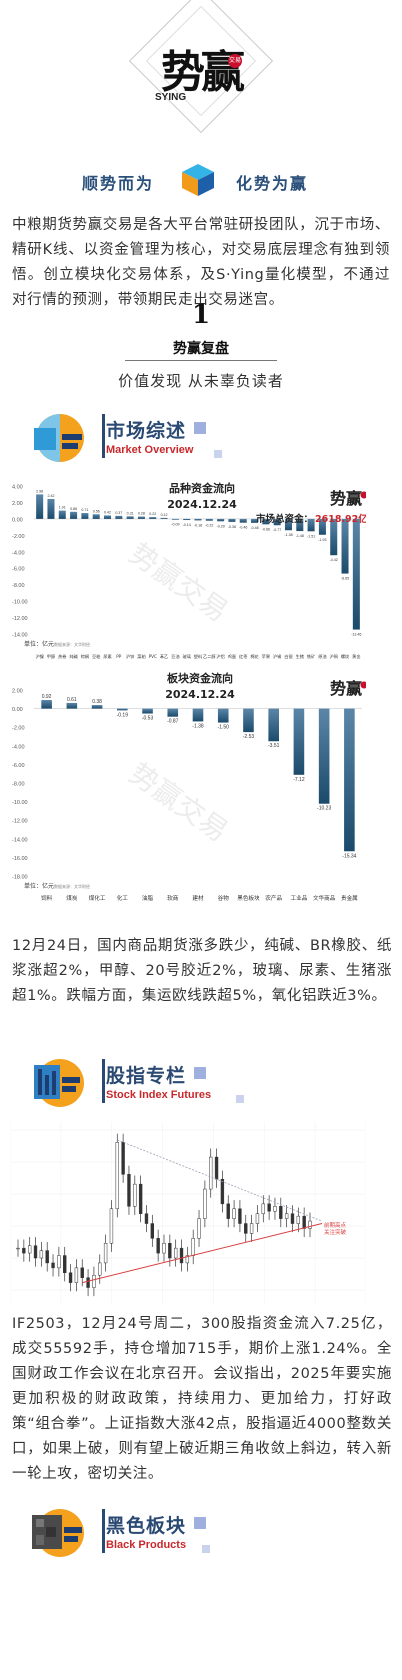  I want to click on category-label: 塑料, so click(198, 656).